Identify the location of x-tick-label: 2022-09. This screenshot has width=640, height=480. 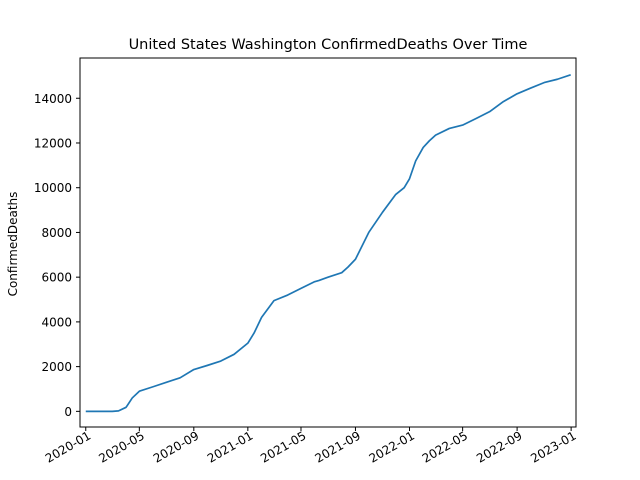
(499, 446).